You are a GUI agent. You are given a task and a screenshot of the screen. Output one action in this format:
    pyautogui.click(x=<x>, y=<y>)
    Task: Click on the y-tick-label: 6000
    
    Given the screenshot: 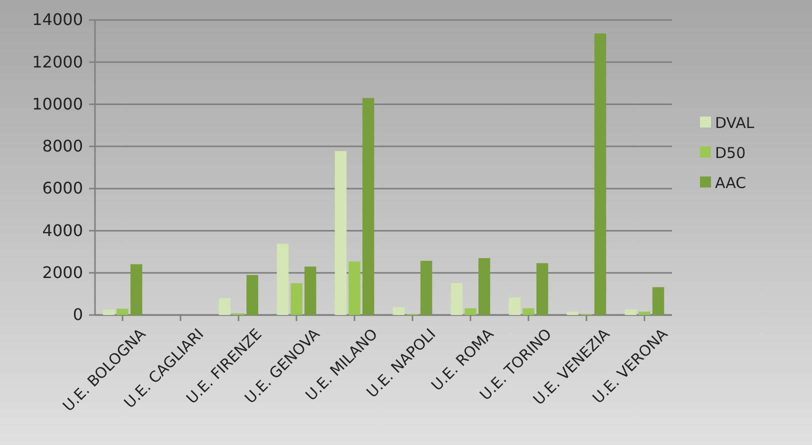 What is the action you would take?
    pyautogui.click(x=62, y=188)
    